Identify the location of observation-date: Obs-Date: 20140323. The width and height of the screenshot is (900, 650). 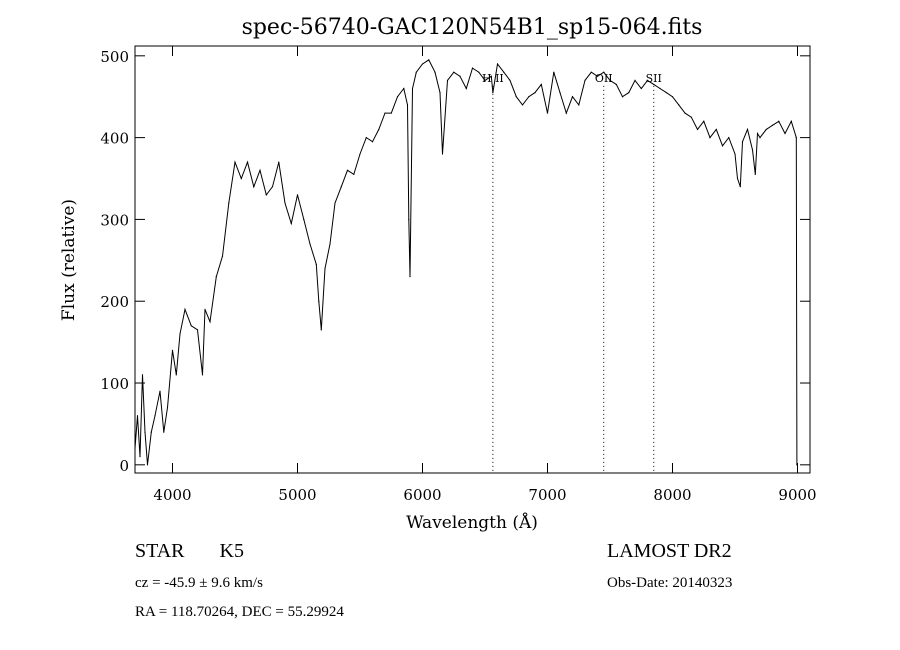
(670, 583).